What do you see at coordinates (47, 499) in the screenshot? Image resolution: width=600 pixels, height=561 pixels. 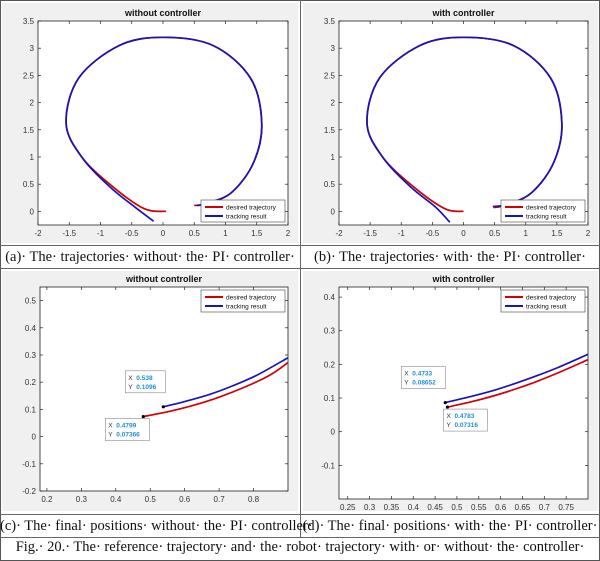 I see `x-tick-label: 0.2` at bounding box center [47, 499].